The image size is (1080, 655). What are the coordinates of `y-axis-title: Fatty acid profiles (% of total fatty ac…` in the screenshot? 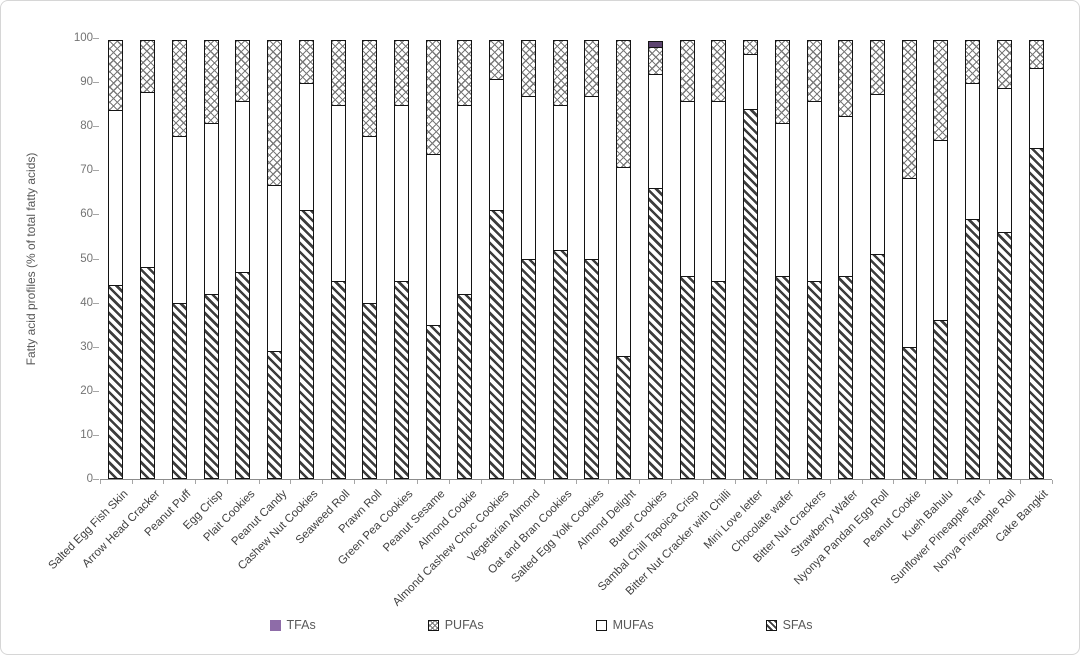 It's located at (31, 259).